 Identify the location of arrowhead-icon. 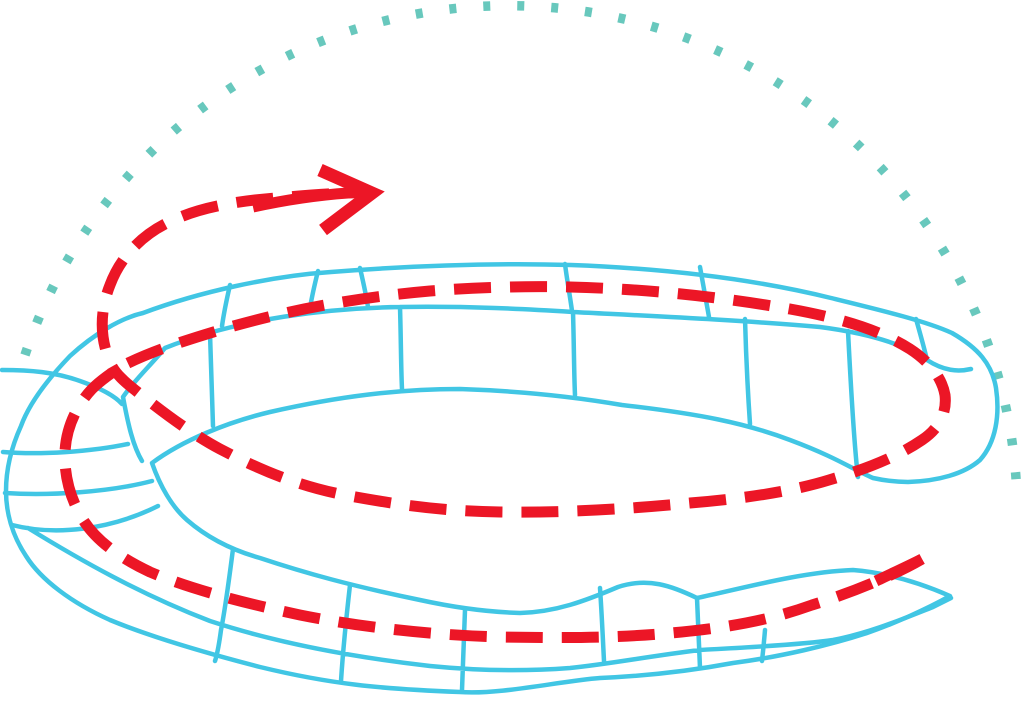
(351, 200).